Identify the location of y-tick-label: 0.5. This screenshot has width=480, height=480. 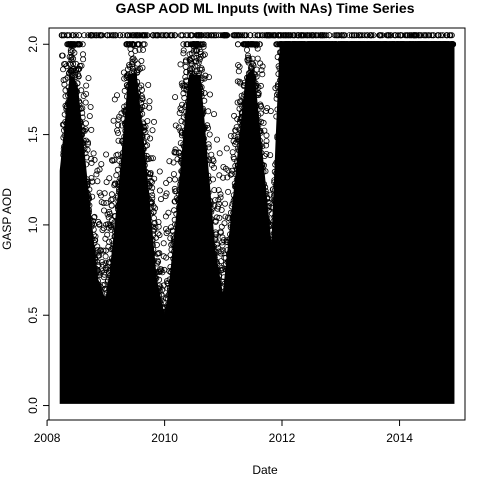
(33, 315).